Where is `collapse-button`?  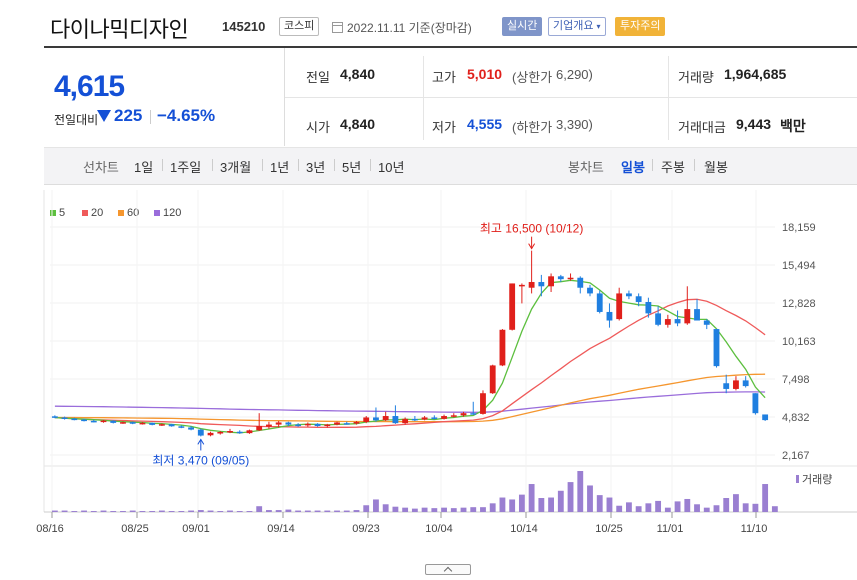 collapse-button is located at coordinates (448, 569).